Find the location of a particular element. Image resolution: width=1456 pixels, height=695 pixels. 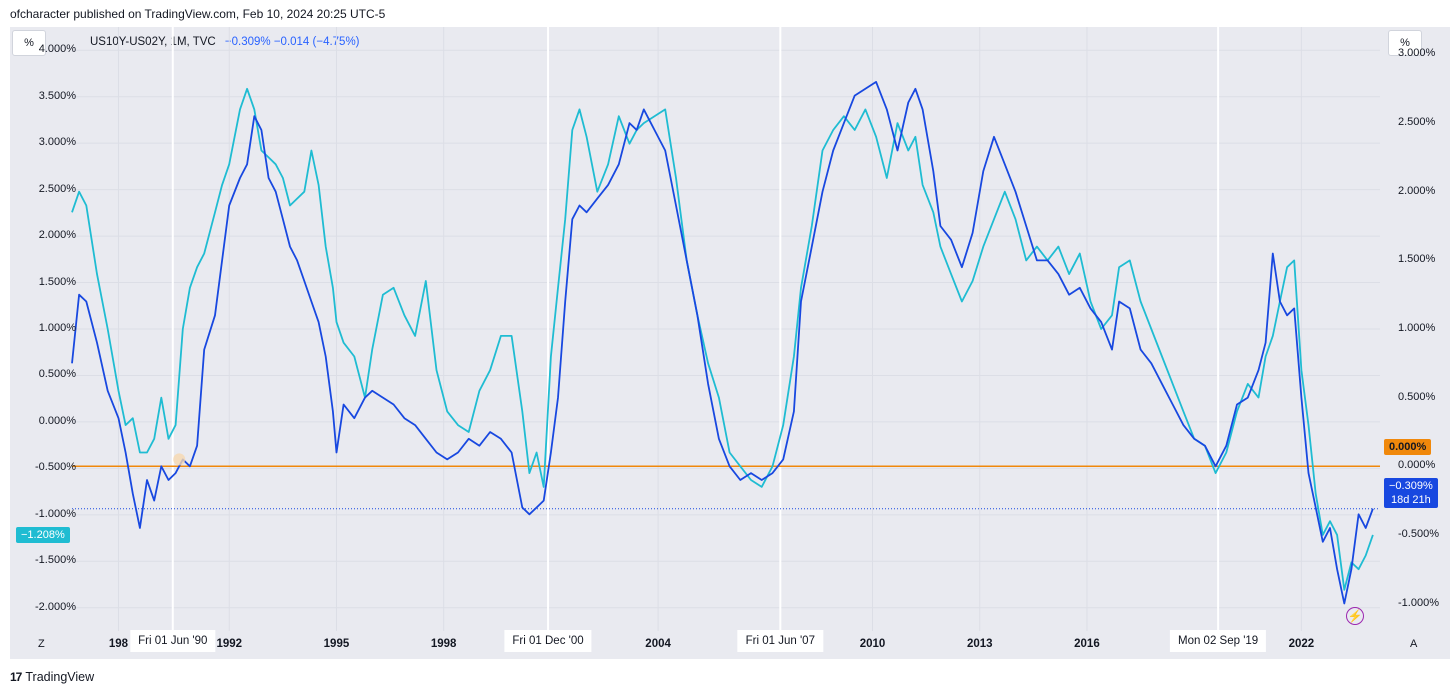

time-axis-tick-label: 2004 is located at coordinates (658, 644).